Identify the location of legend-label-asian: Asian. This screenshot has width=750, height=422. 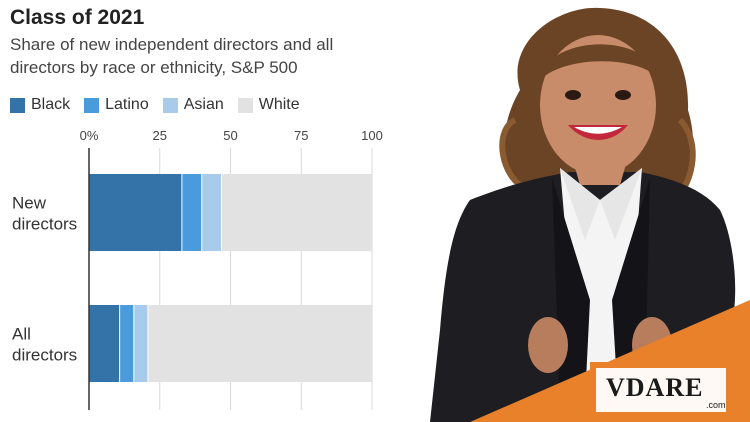
(203, 104).